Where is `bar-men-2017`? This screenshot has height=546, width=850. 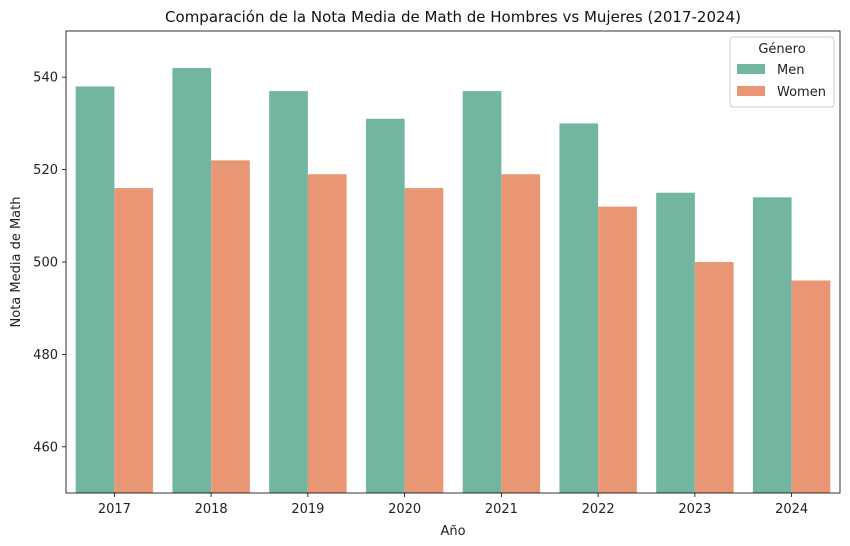
bar-men-2017 is located at coordinates (95, 289).